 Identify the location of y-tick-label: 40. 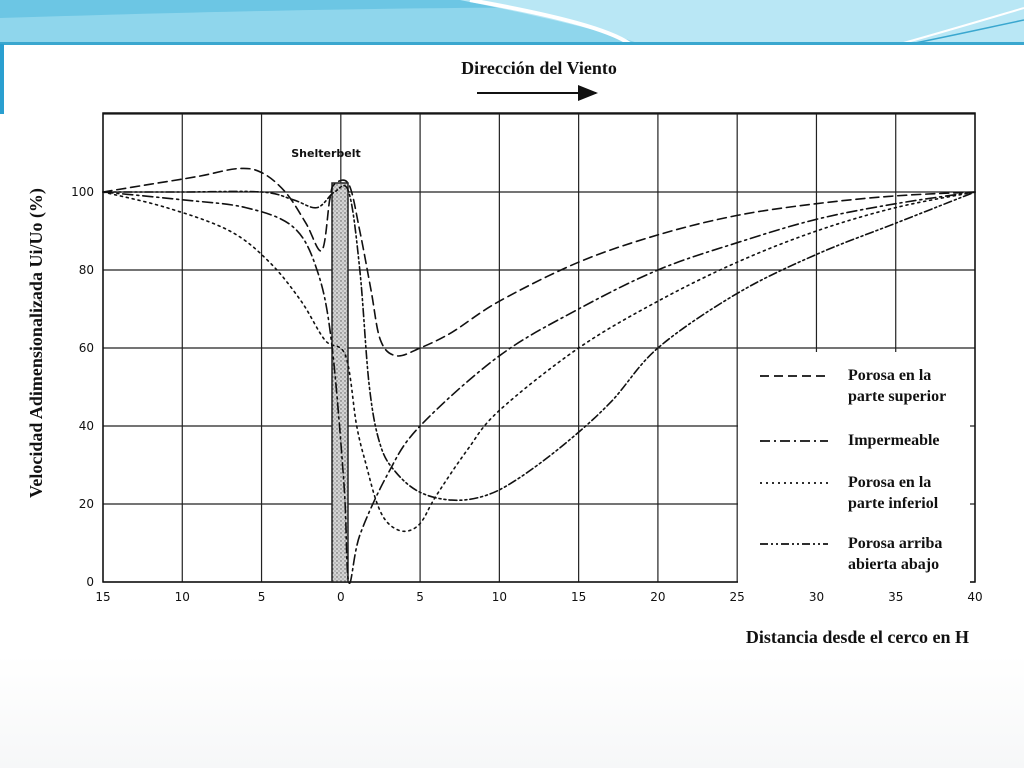
(86, 426).